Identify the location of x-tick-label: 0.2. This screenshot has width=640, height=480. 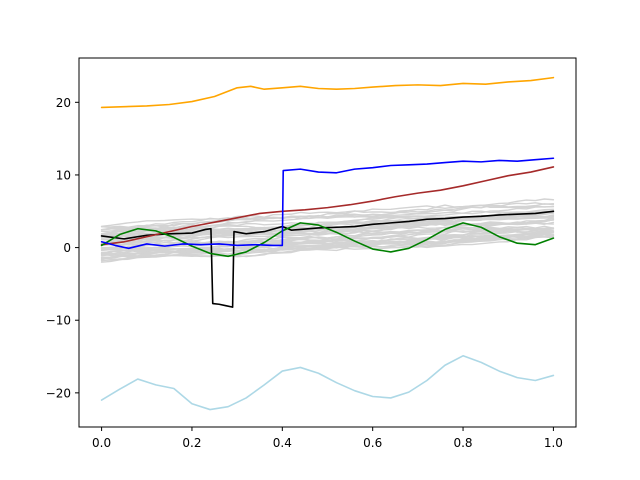
(191, 443).